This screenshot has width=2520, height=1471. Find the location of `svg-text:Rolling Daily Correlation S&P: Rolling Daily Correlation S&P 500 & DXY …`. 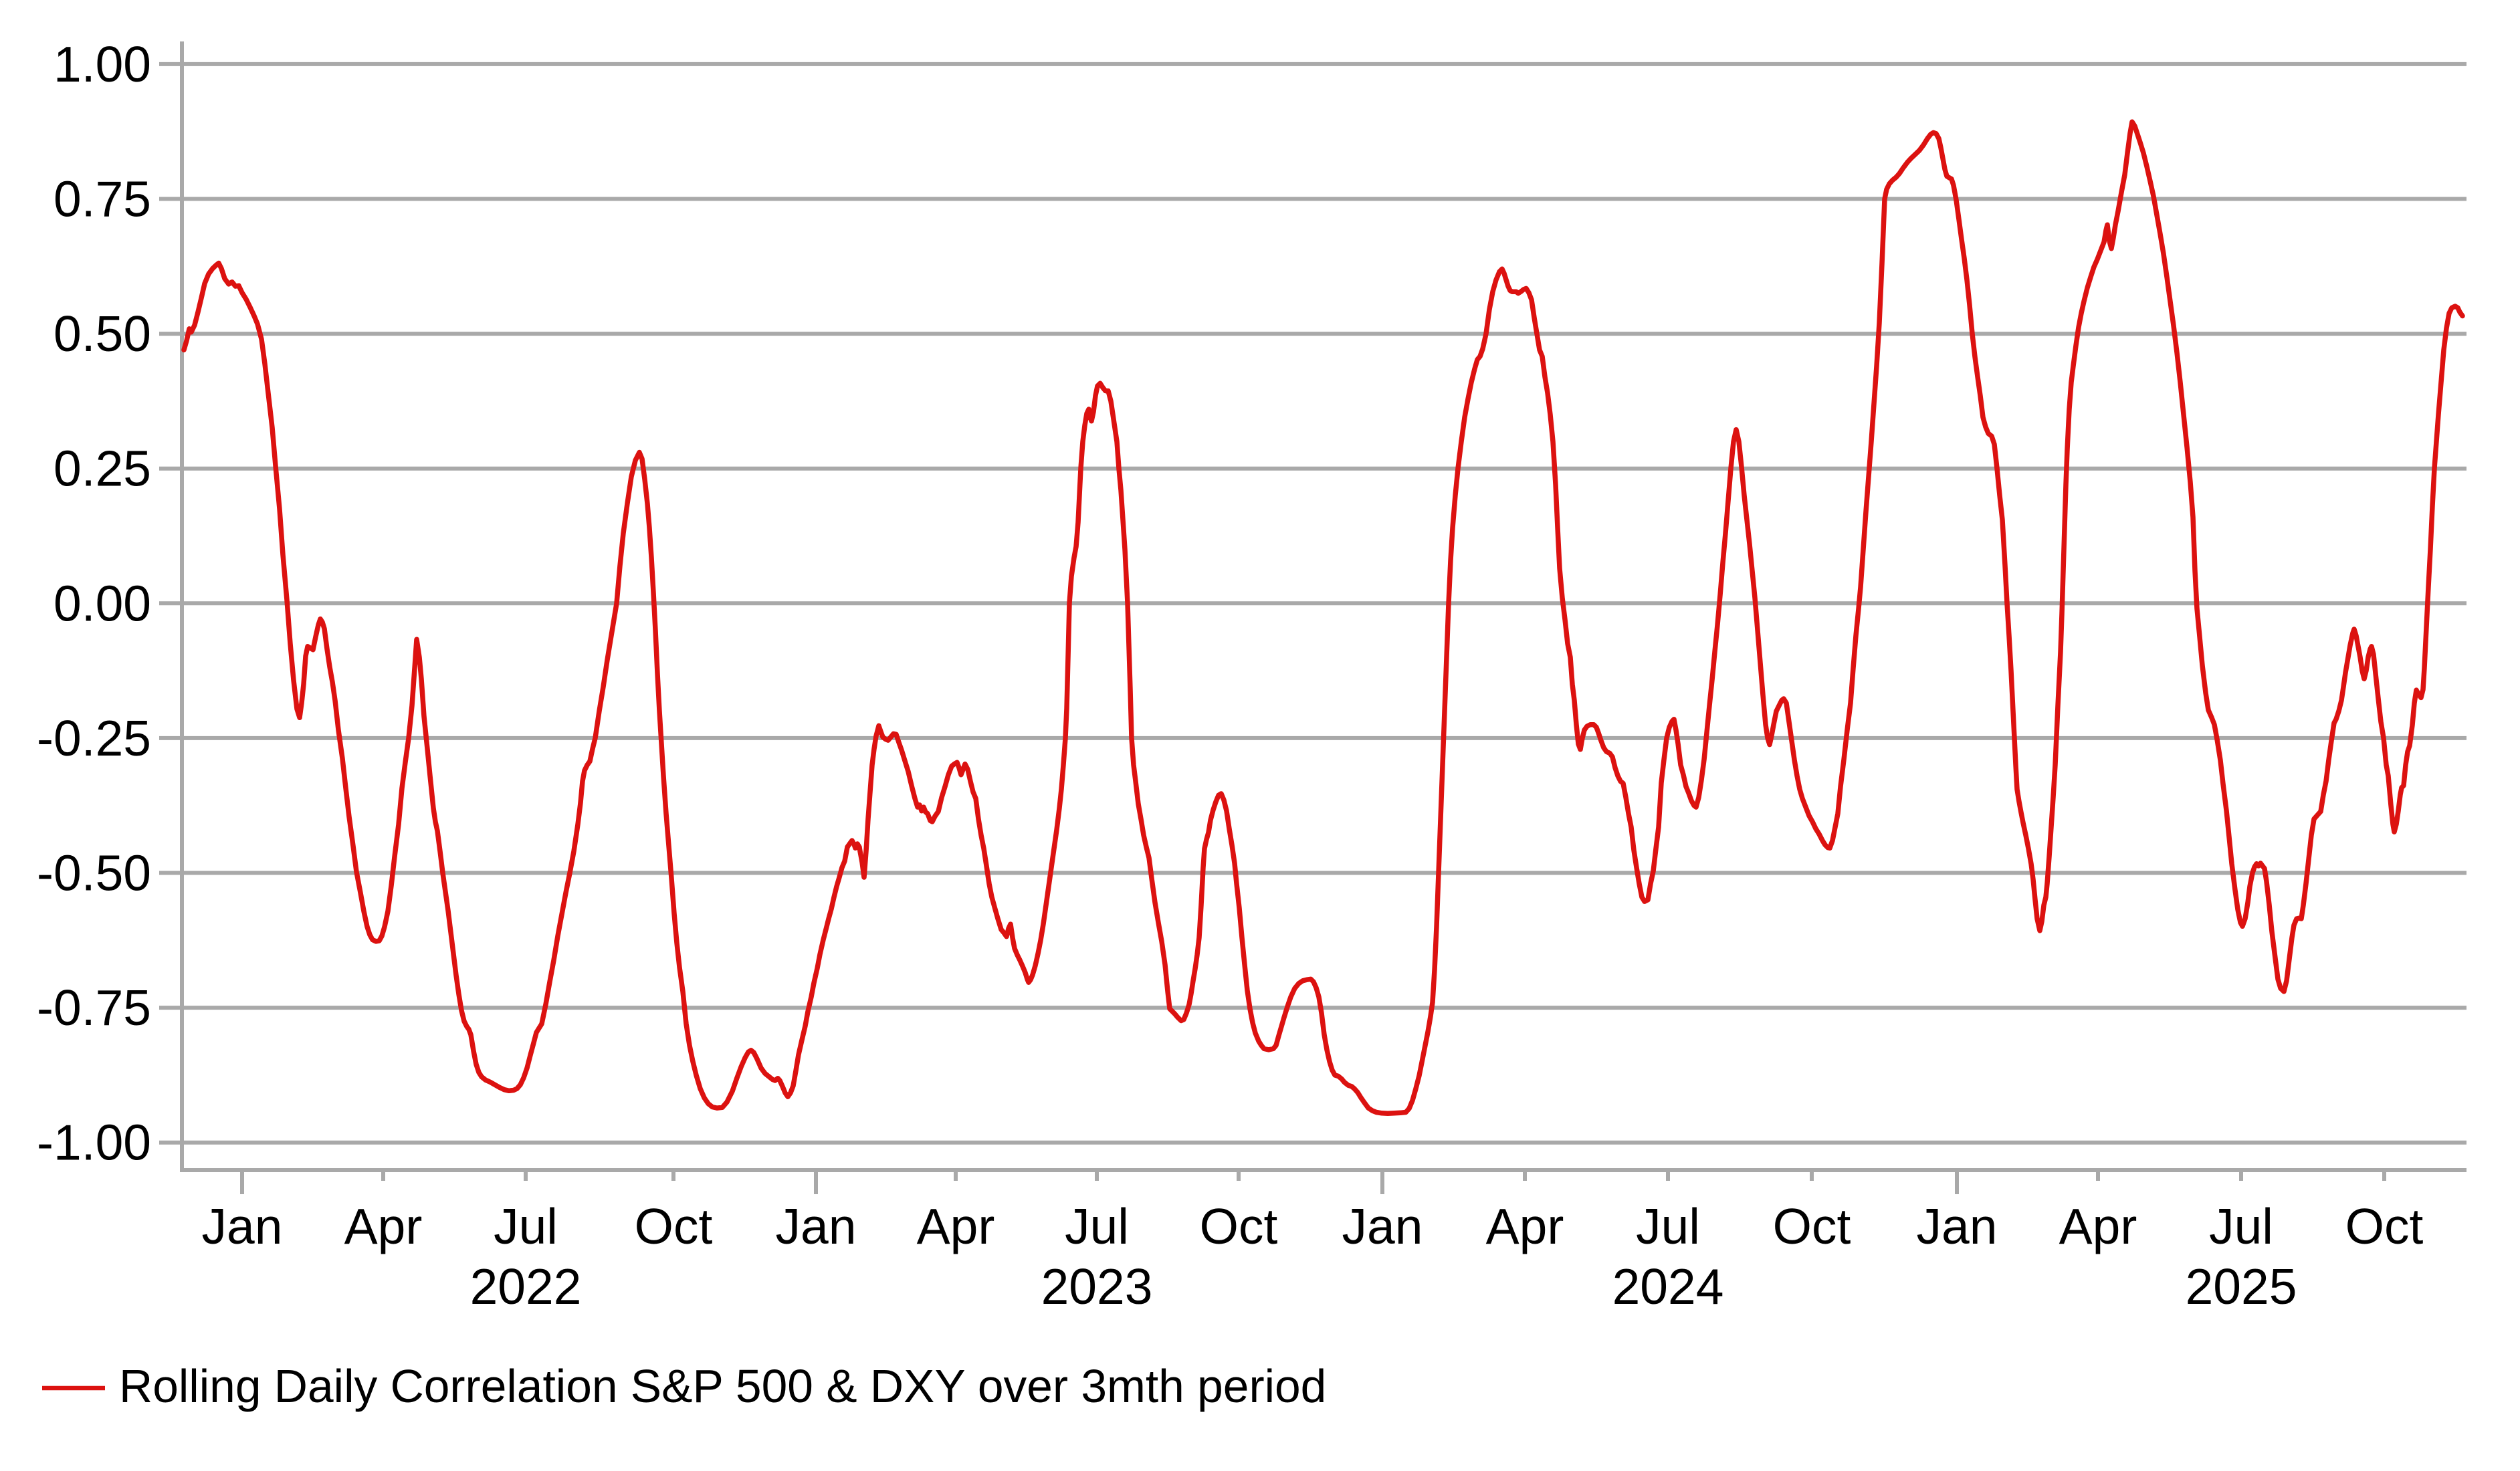

svg-text:Rolling Daily Correlation S&P: Rolling Daily Correlation S&P 500 & DXY … is located at coordinates (722, 1386).